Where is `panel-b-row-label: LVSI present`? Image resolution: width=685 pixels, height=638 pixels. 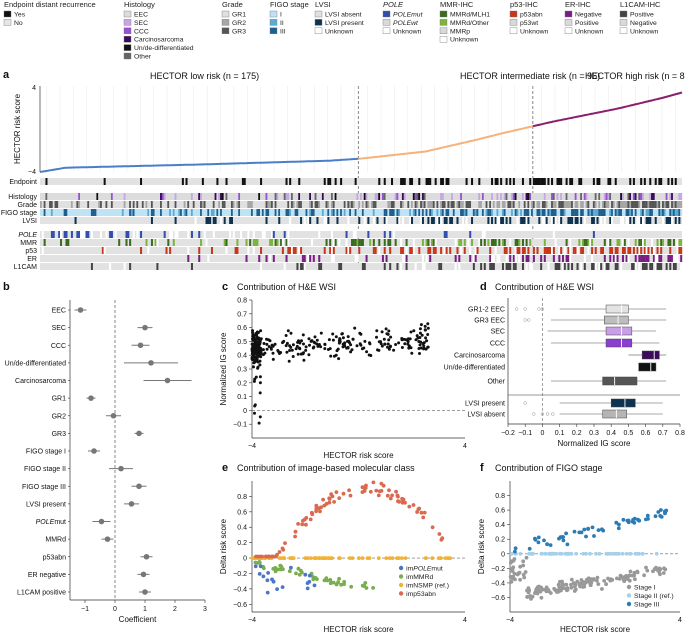 panel-b-row-label: LVSI present is located at coordinates (46, 504).